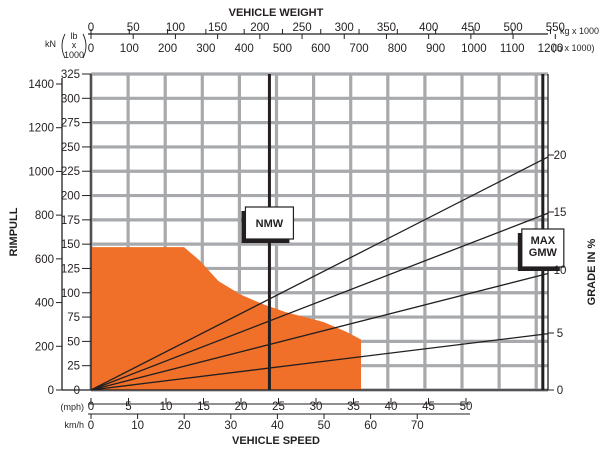 The image size is (611, 452). I want to click on kg-tick-label: 50, so click(133, 28).